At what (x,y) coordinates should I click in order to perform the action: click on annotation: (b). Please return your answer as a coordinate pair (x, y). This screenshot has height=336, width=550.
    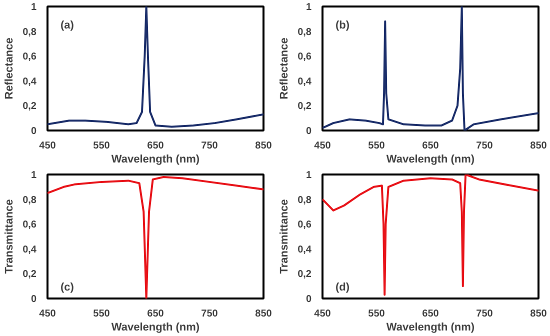
    Looking at the image, I should click on (342, 25).